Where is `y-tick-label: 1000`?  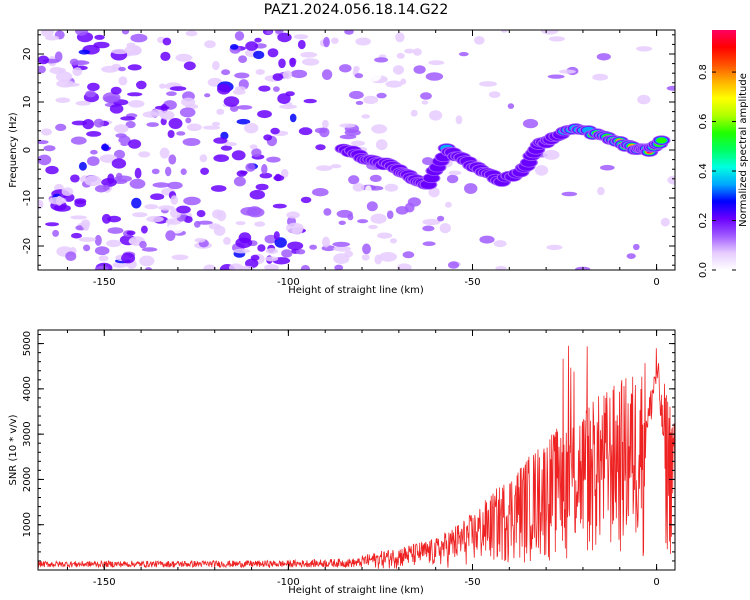
y-tick-label: 1000 is located at coordinates (27, 524).